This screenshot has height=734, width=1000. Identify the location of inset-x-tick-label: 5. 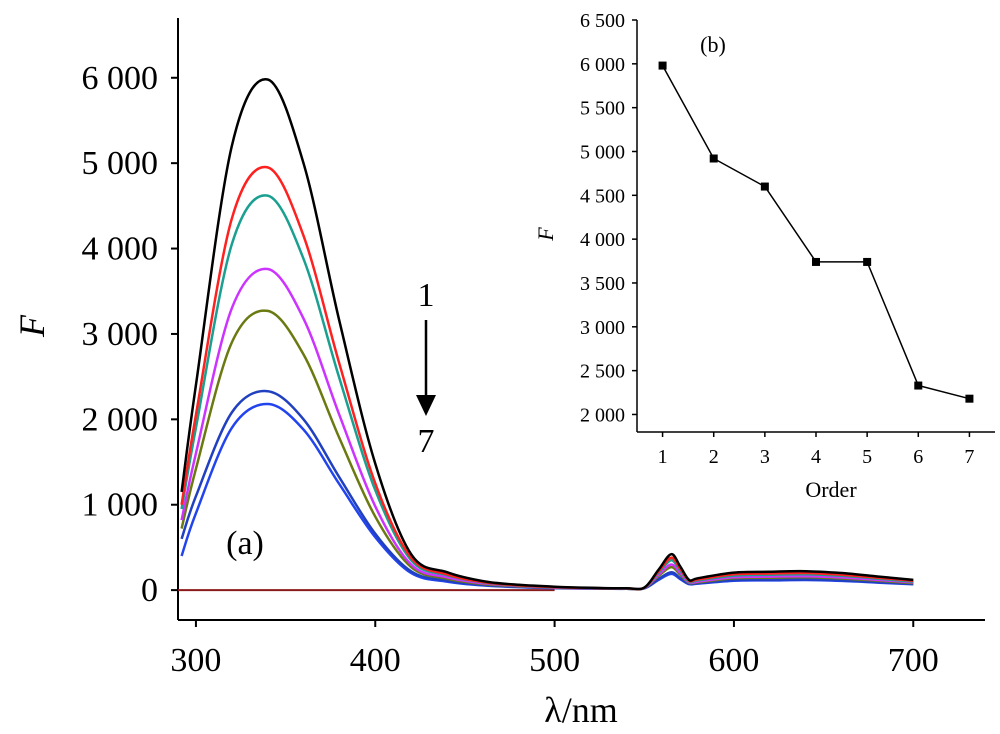
(867, 457).